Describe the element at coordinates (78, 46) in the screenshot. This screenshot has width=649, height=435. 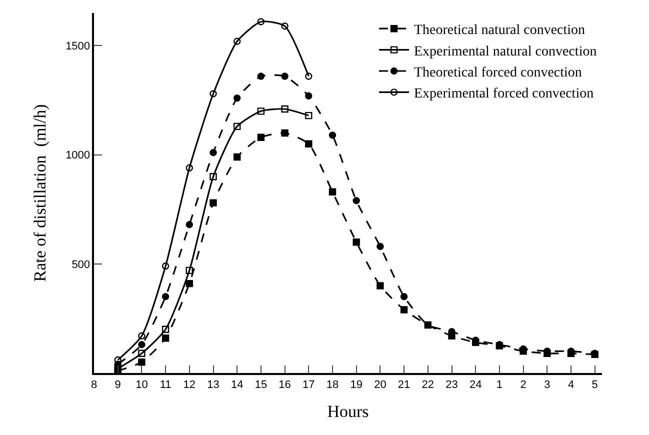
I see `y-tick-label: 1500` at that location.